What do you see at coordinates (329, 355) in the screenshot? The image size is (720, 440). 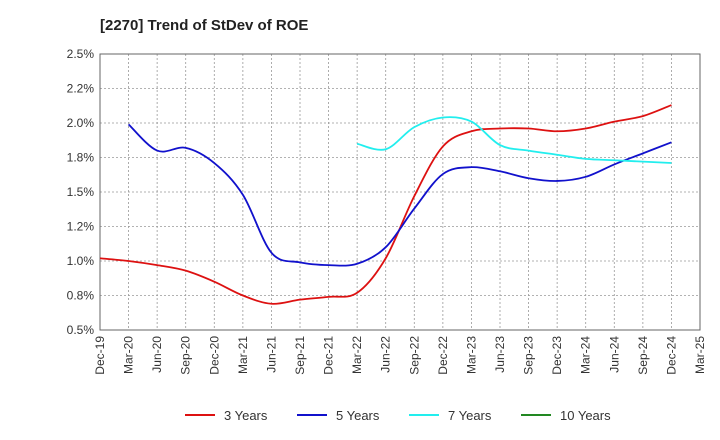 I see `x-tick-label: Dec-21` at bounding box center [329, 355].